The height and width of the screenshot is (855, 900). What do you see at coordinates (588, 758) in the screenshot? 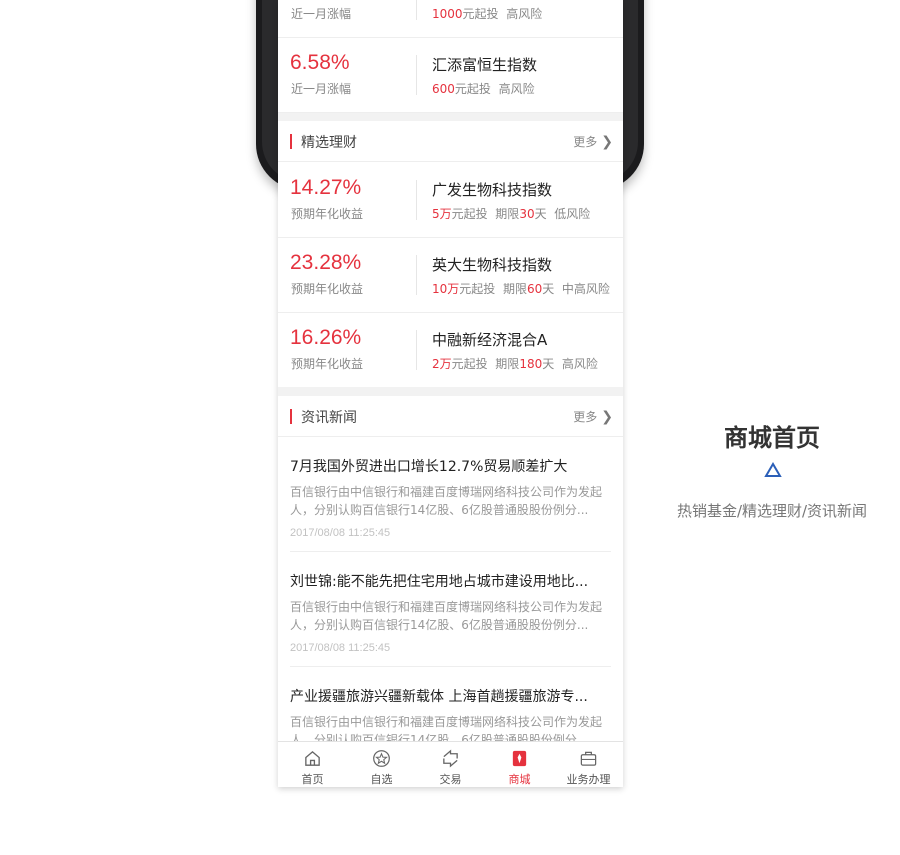
I see `briefcase-icon` at bounding box center [588, 758].